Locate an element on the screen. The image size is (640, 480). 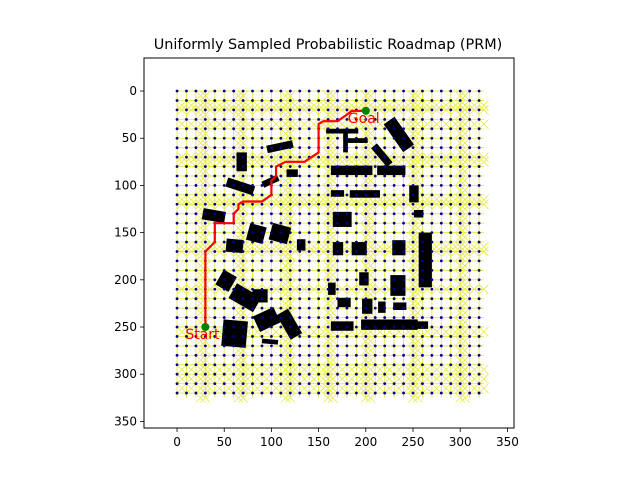
x-tick-label: 50 is located at coordinates (224, 442).